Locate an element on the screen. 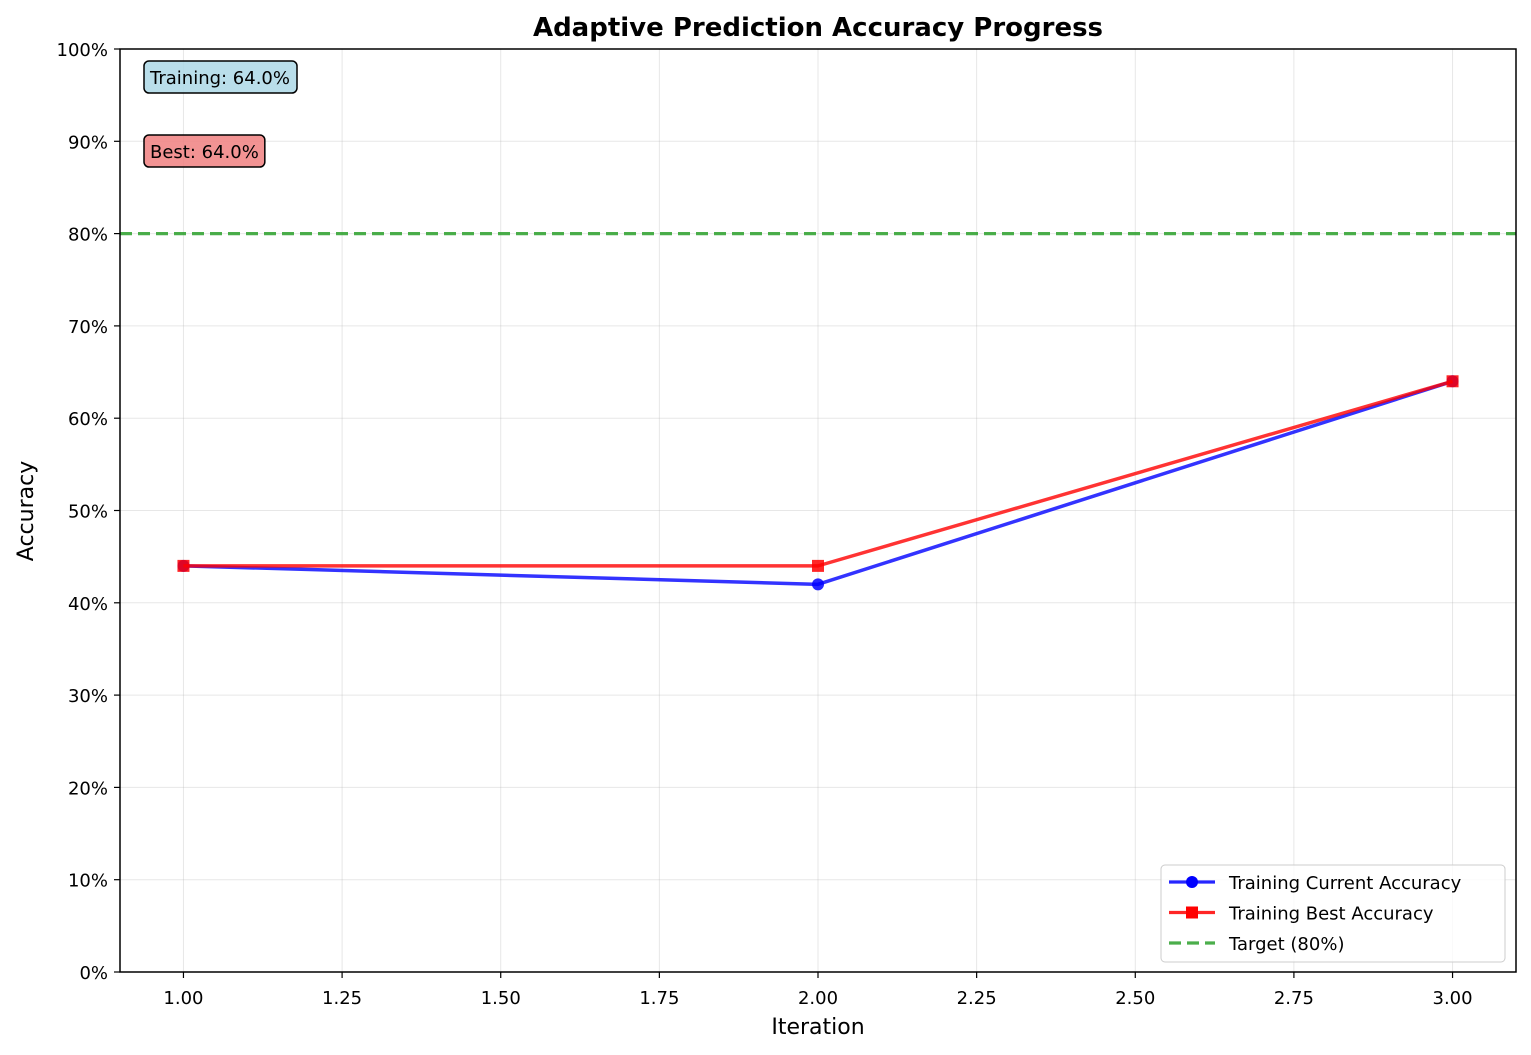 This screenshot has width=1531, height=1055. x-axis-label: Iteration is located at coordinates (817, 1027).